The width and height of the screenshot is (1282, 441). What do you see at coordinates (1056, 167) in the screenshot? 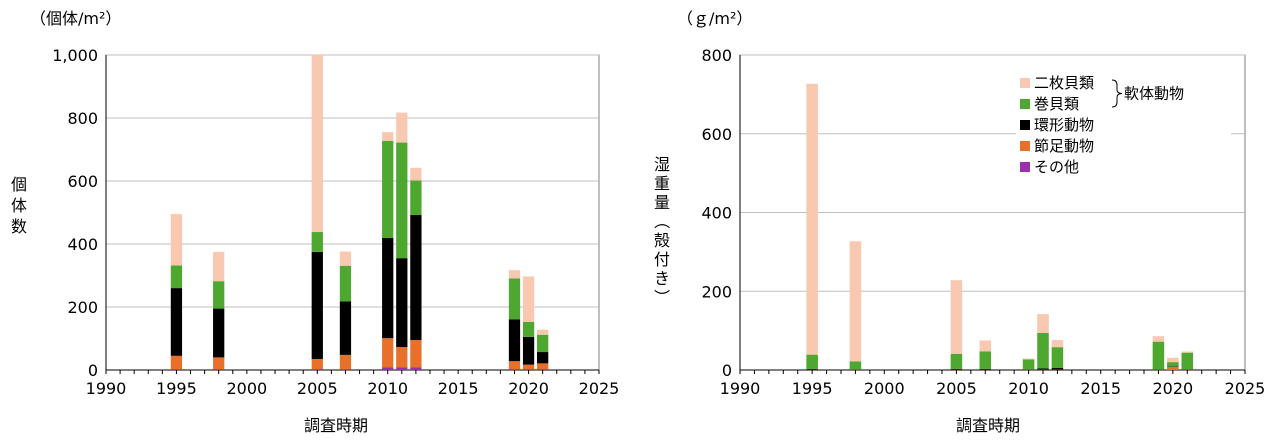
I see `legend-entry-label: その他` at bounding box center [1056, 167].